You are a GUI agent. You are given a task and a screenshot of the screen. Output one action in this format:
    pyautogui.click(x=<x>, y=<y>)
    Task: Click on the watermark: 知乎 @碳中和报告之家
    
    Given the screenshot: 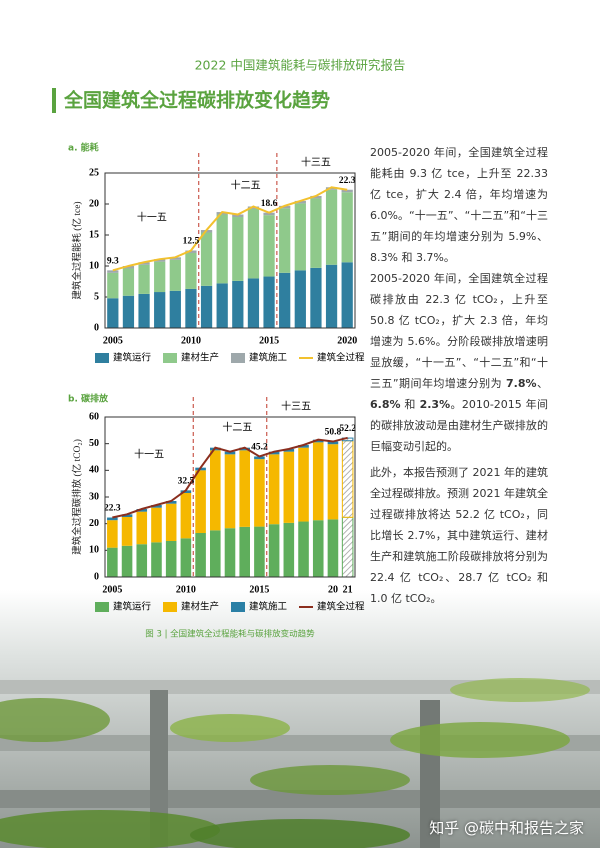 What is the action you would take?
    pyautogui.click(x=506, y=828)
    